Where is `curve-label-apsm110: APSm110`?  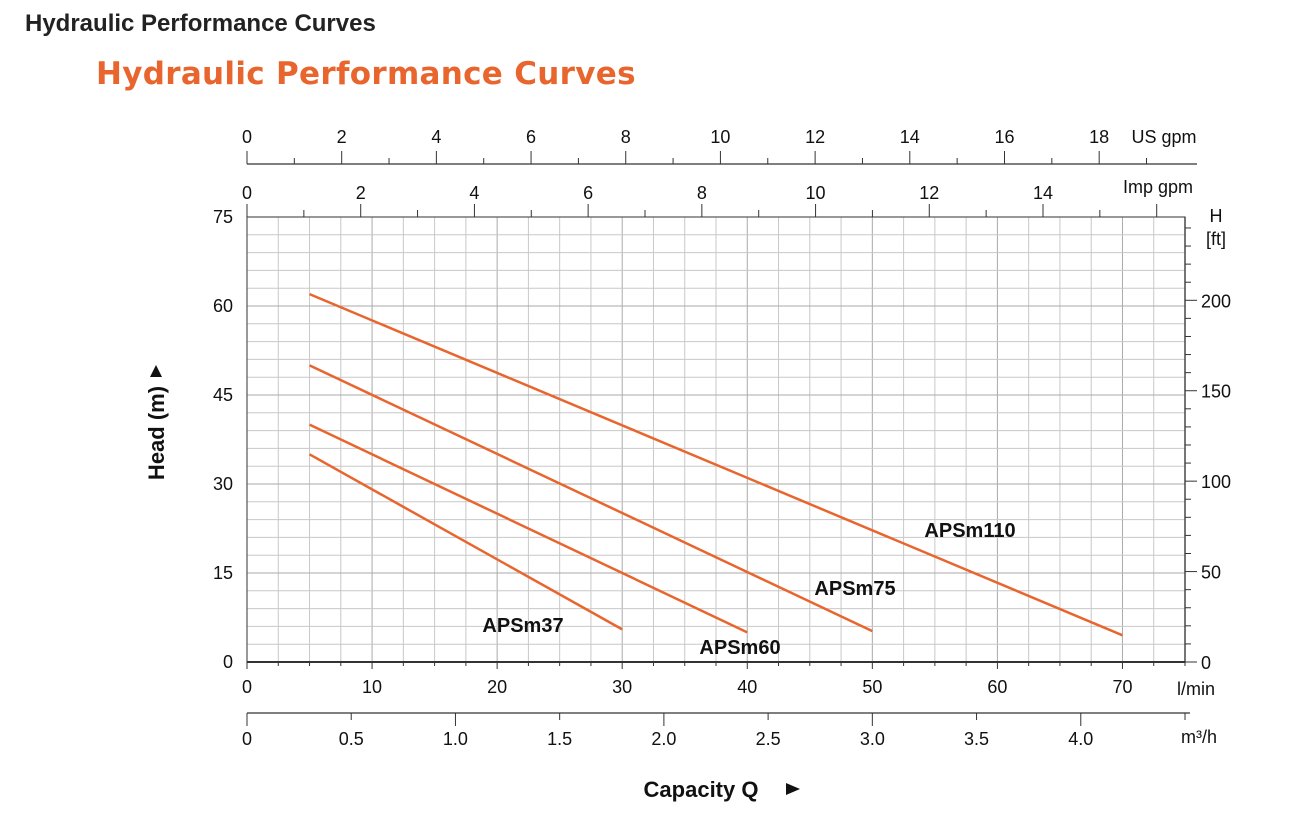
curve-label-apsm110: APSm110 is located at coordinates (969, 531).